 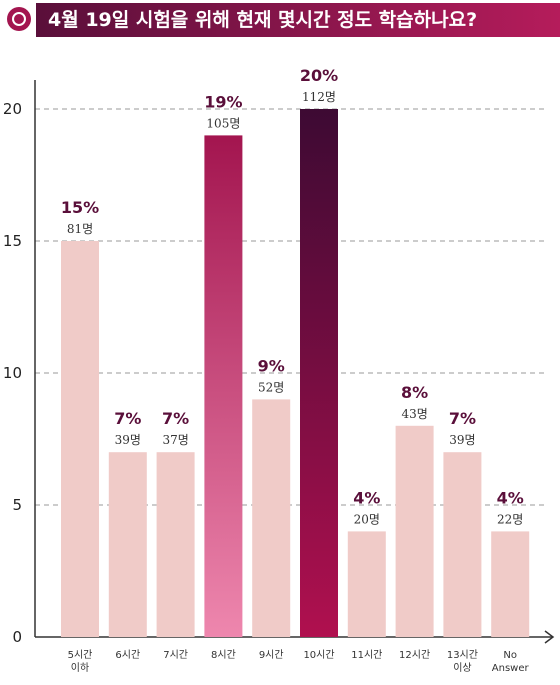 What do you see at coordinates (12, 109) in the screenshot?
I see `y-tick-label: 20` at bounding box center [12, 109].